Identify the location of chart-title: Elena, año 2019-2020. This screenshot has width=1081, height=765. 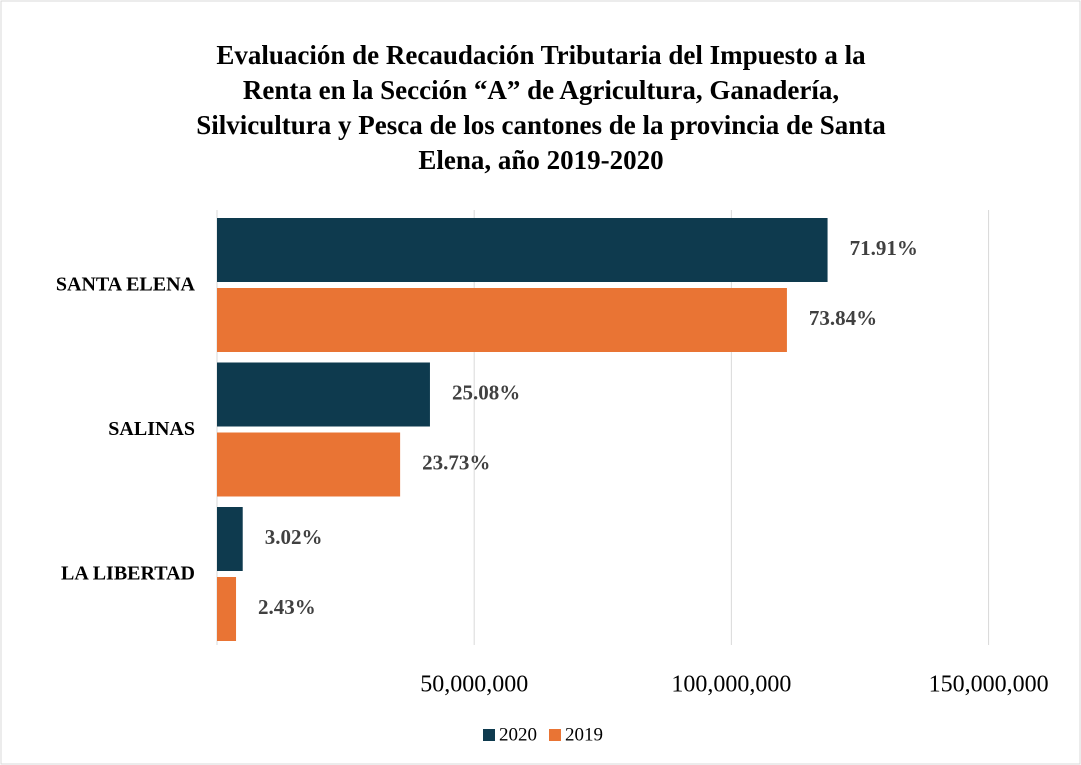
(540, 160).